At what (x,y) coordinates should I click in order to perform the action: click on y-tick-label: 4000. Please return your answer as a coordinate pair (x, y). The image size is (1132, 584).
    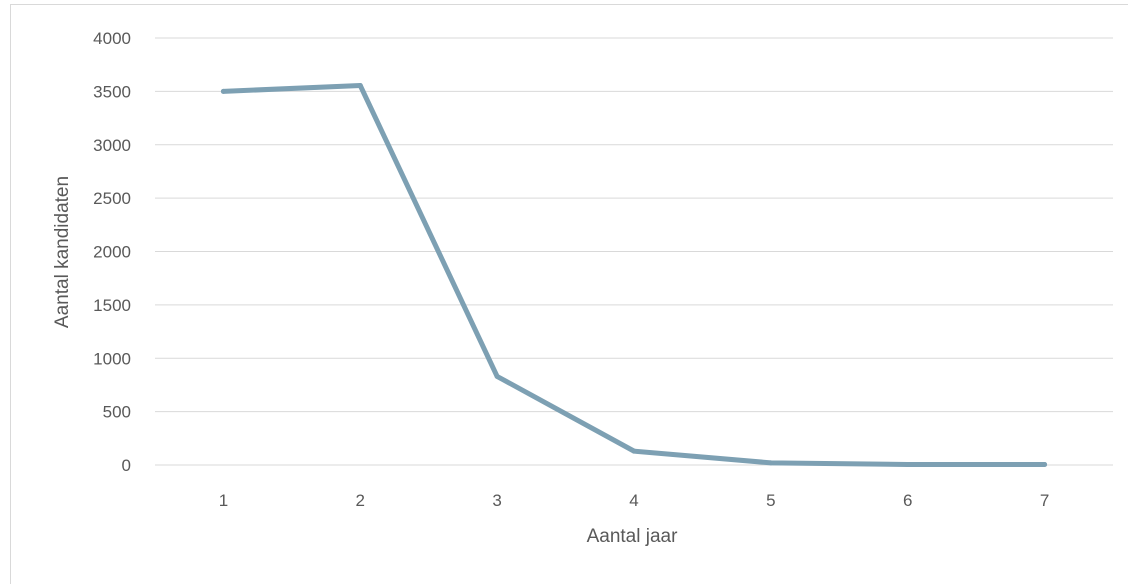
    Looking at the image, I should click on (112, 38).